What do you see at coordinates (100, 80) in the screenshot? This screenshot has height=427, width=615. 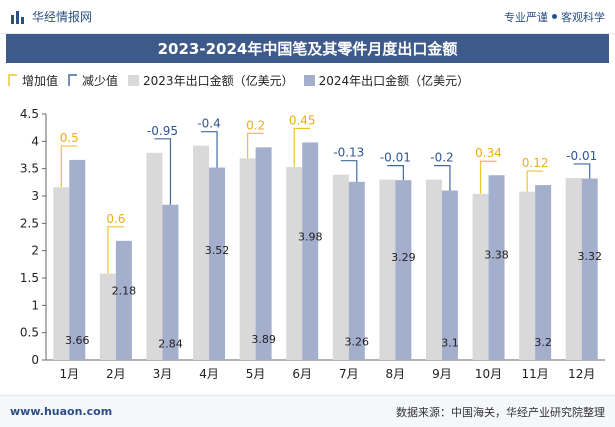 I see `legend-decrease-label: 减少值` at bounding box center [100, 80].